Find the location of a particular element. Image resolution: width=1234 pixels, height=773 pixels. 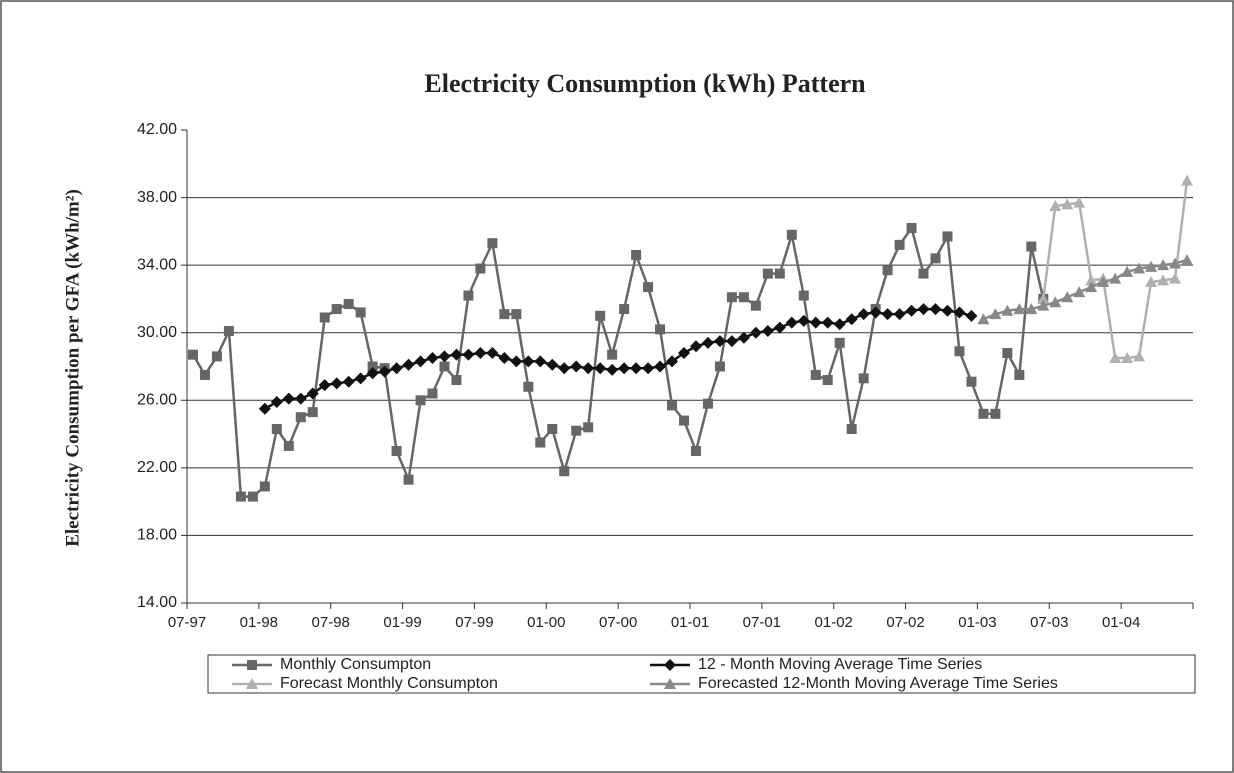

x-tick-label: 07-03 is located at coordinates (1049, 622).